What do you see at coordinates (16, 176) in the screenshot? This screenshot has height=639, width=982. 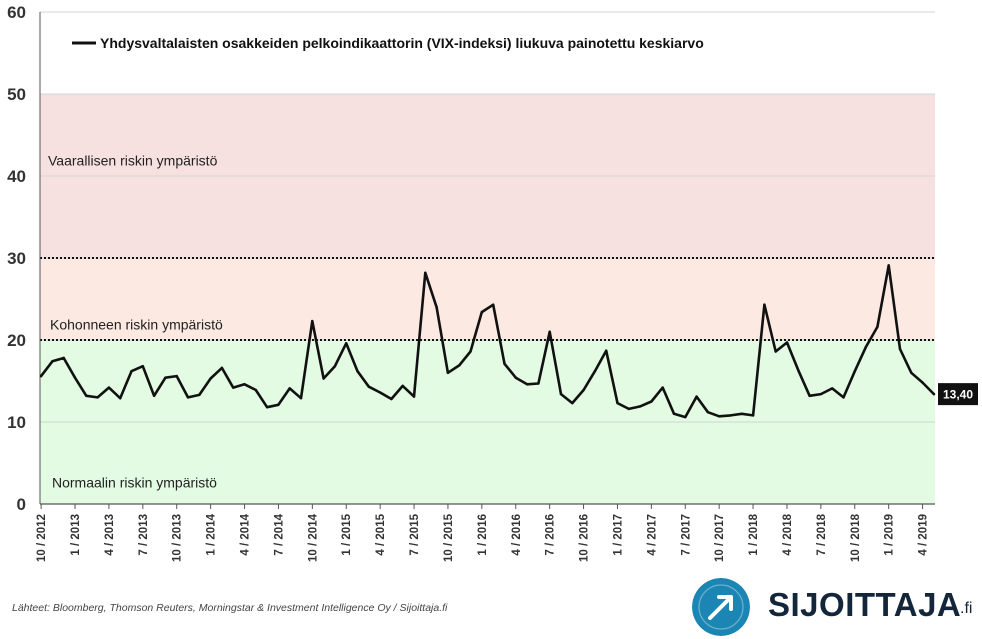 I see `y-tick-label-4: 40` at bounding box center [16, 176].